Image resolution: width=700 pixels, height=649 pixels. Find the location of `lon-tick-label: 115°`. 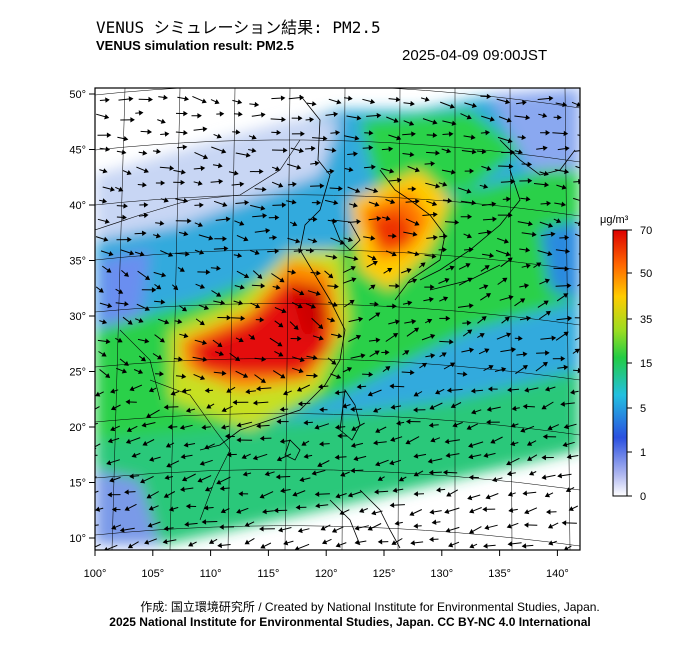

lon-tick-label: 115° is located at coordinates (268, 574).